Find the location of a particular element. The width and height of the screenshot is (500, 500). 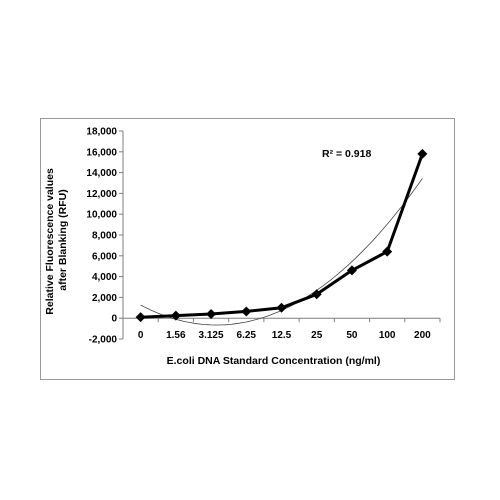

y-tick-label: 14,000 is located at coordinates (101, 173).